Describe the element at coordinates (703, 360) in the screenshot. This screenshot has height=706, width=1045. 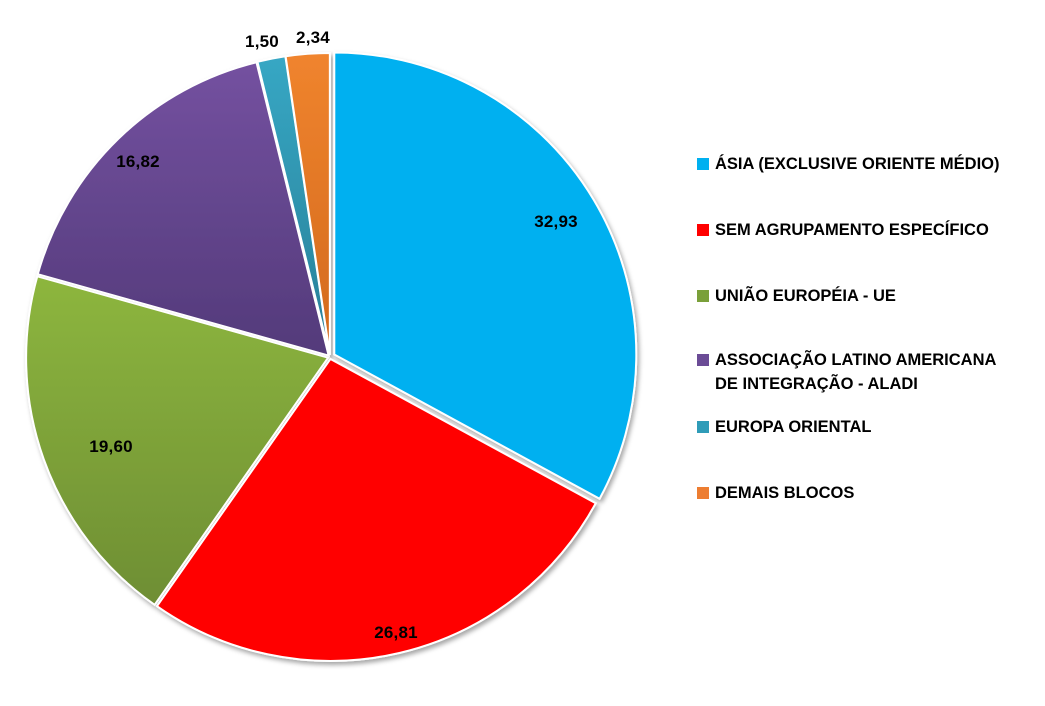
I see `legend-swatch-aladi` at that location.